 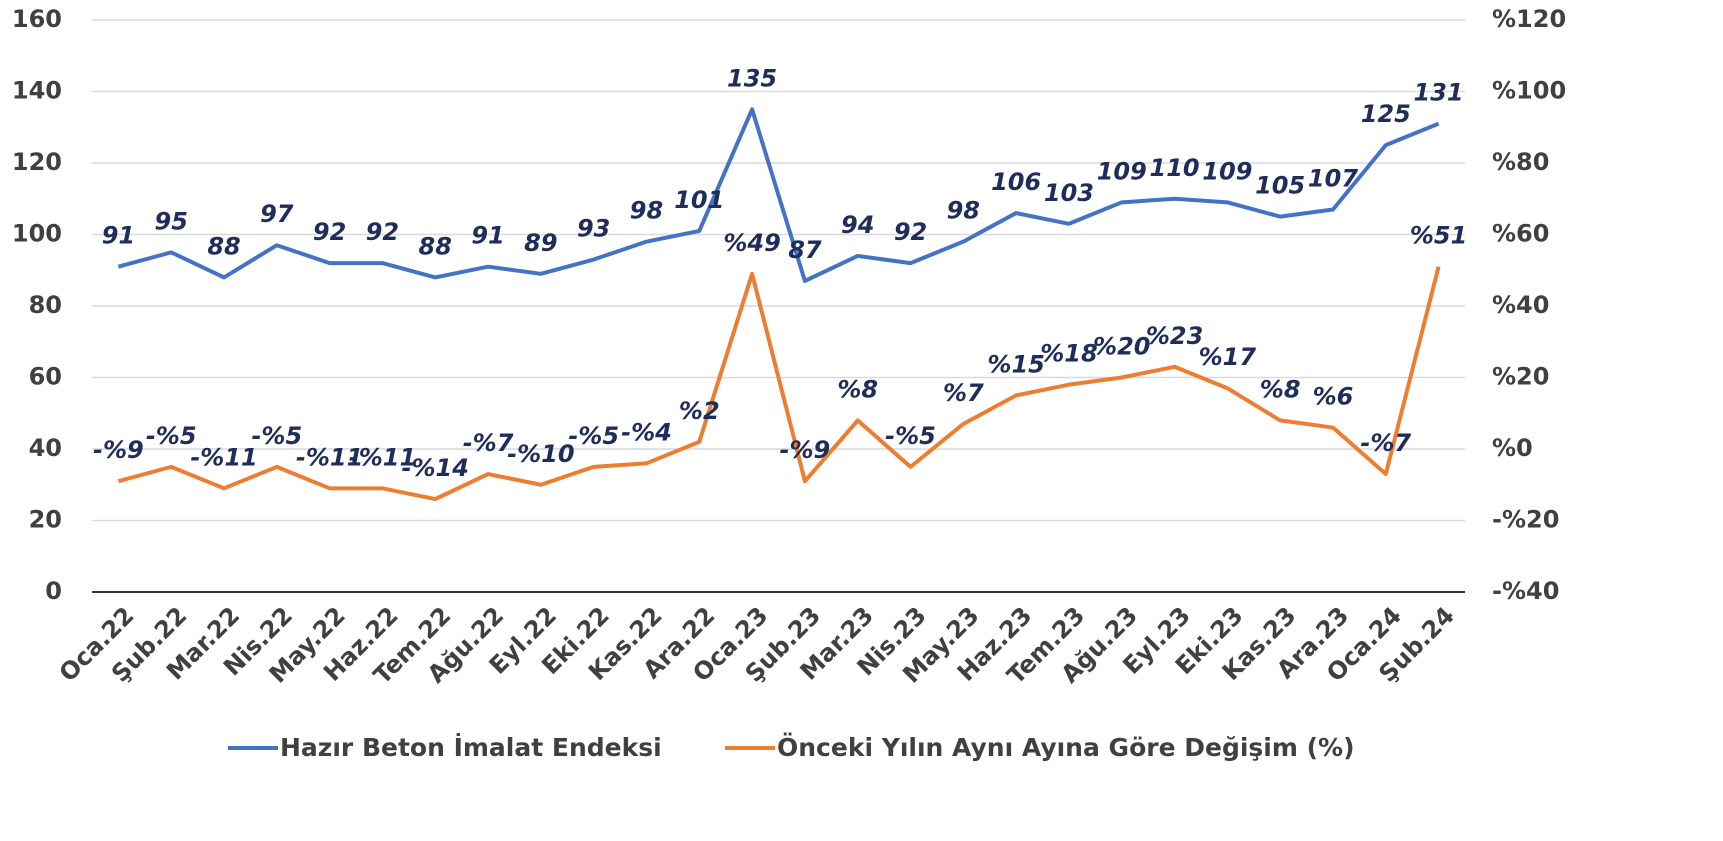 I want to click on data-label: -%4, so click(x=646, y=432).